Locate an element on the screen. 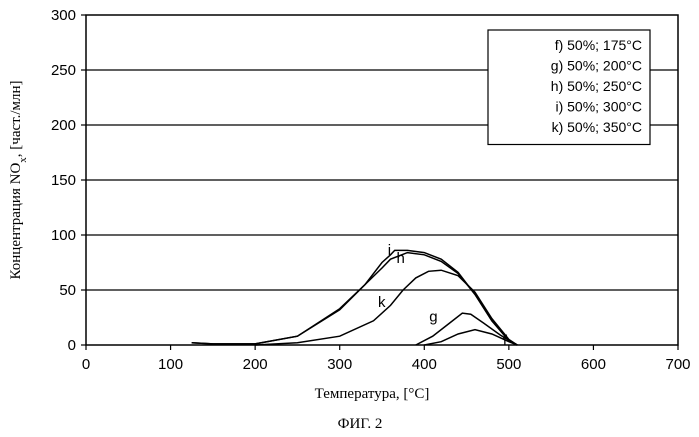  x-axis-label: Температура, [°C] is located at coordinates (372, 394).